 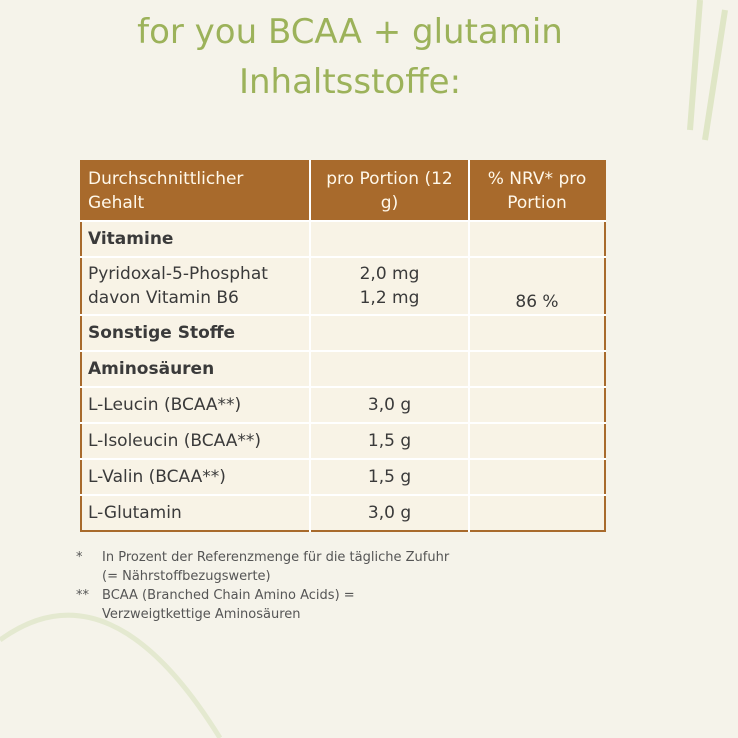 I want to click on table-row: L-Isoleucin (BCAA**) 1,5 g, so click(x=343, y=440).